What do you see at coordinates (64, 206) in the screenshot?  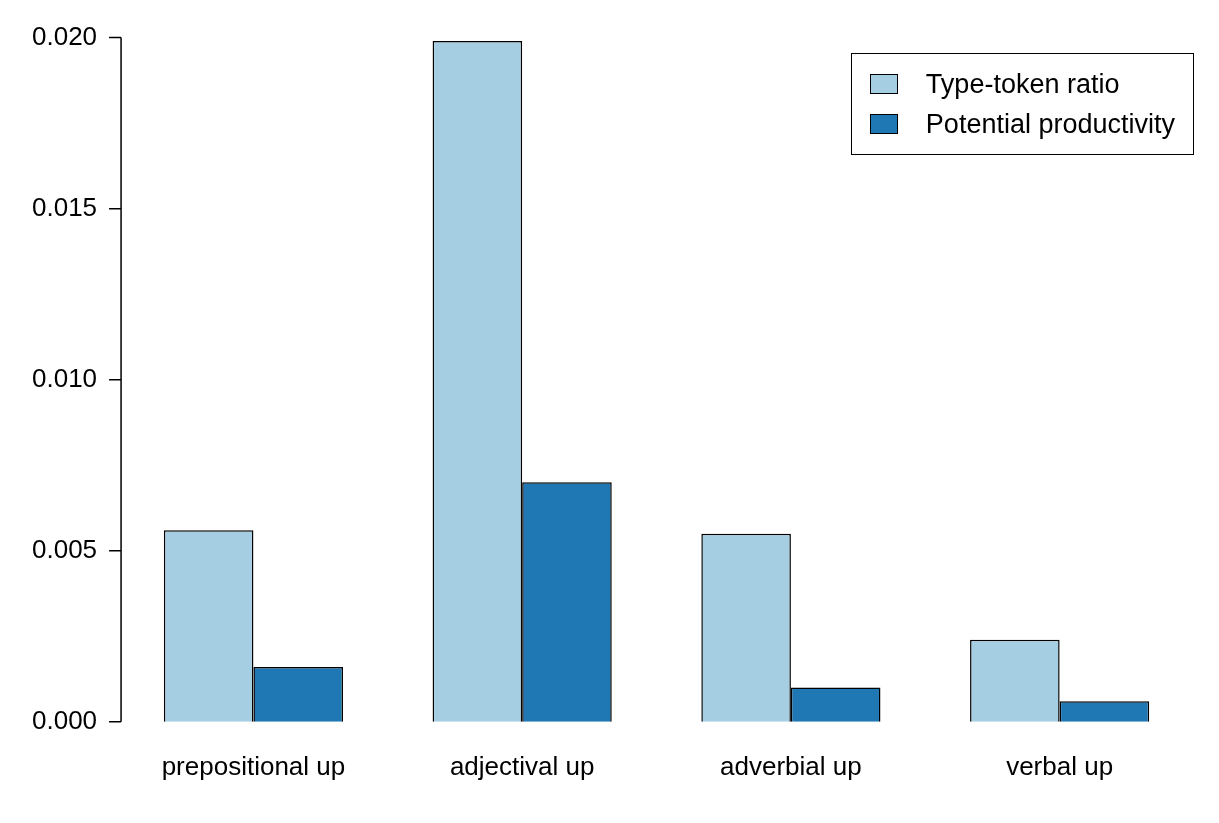 I see `y-tick-label: 0.015` at bounding box center [64, 206].